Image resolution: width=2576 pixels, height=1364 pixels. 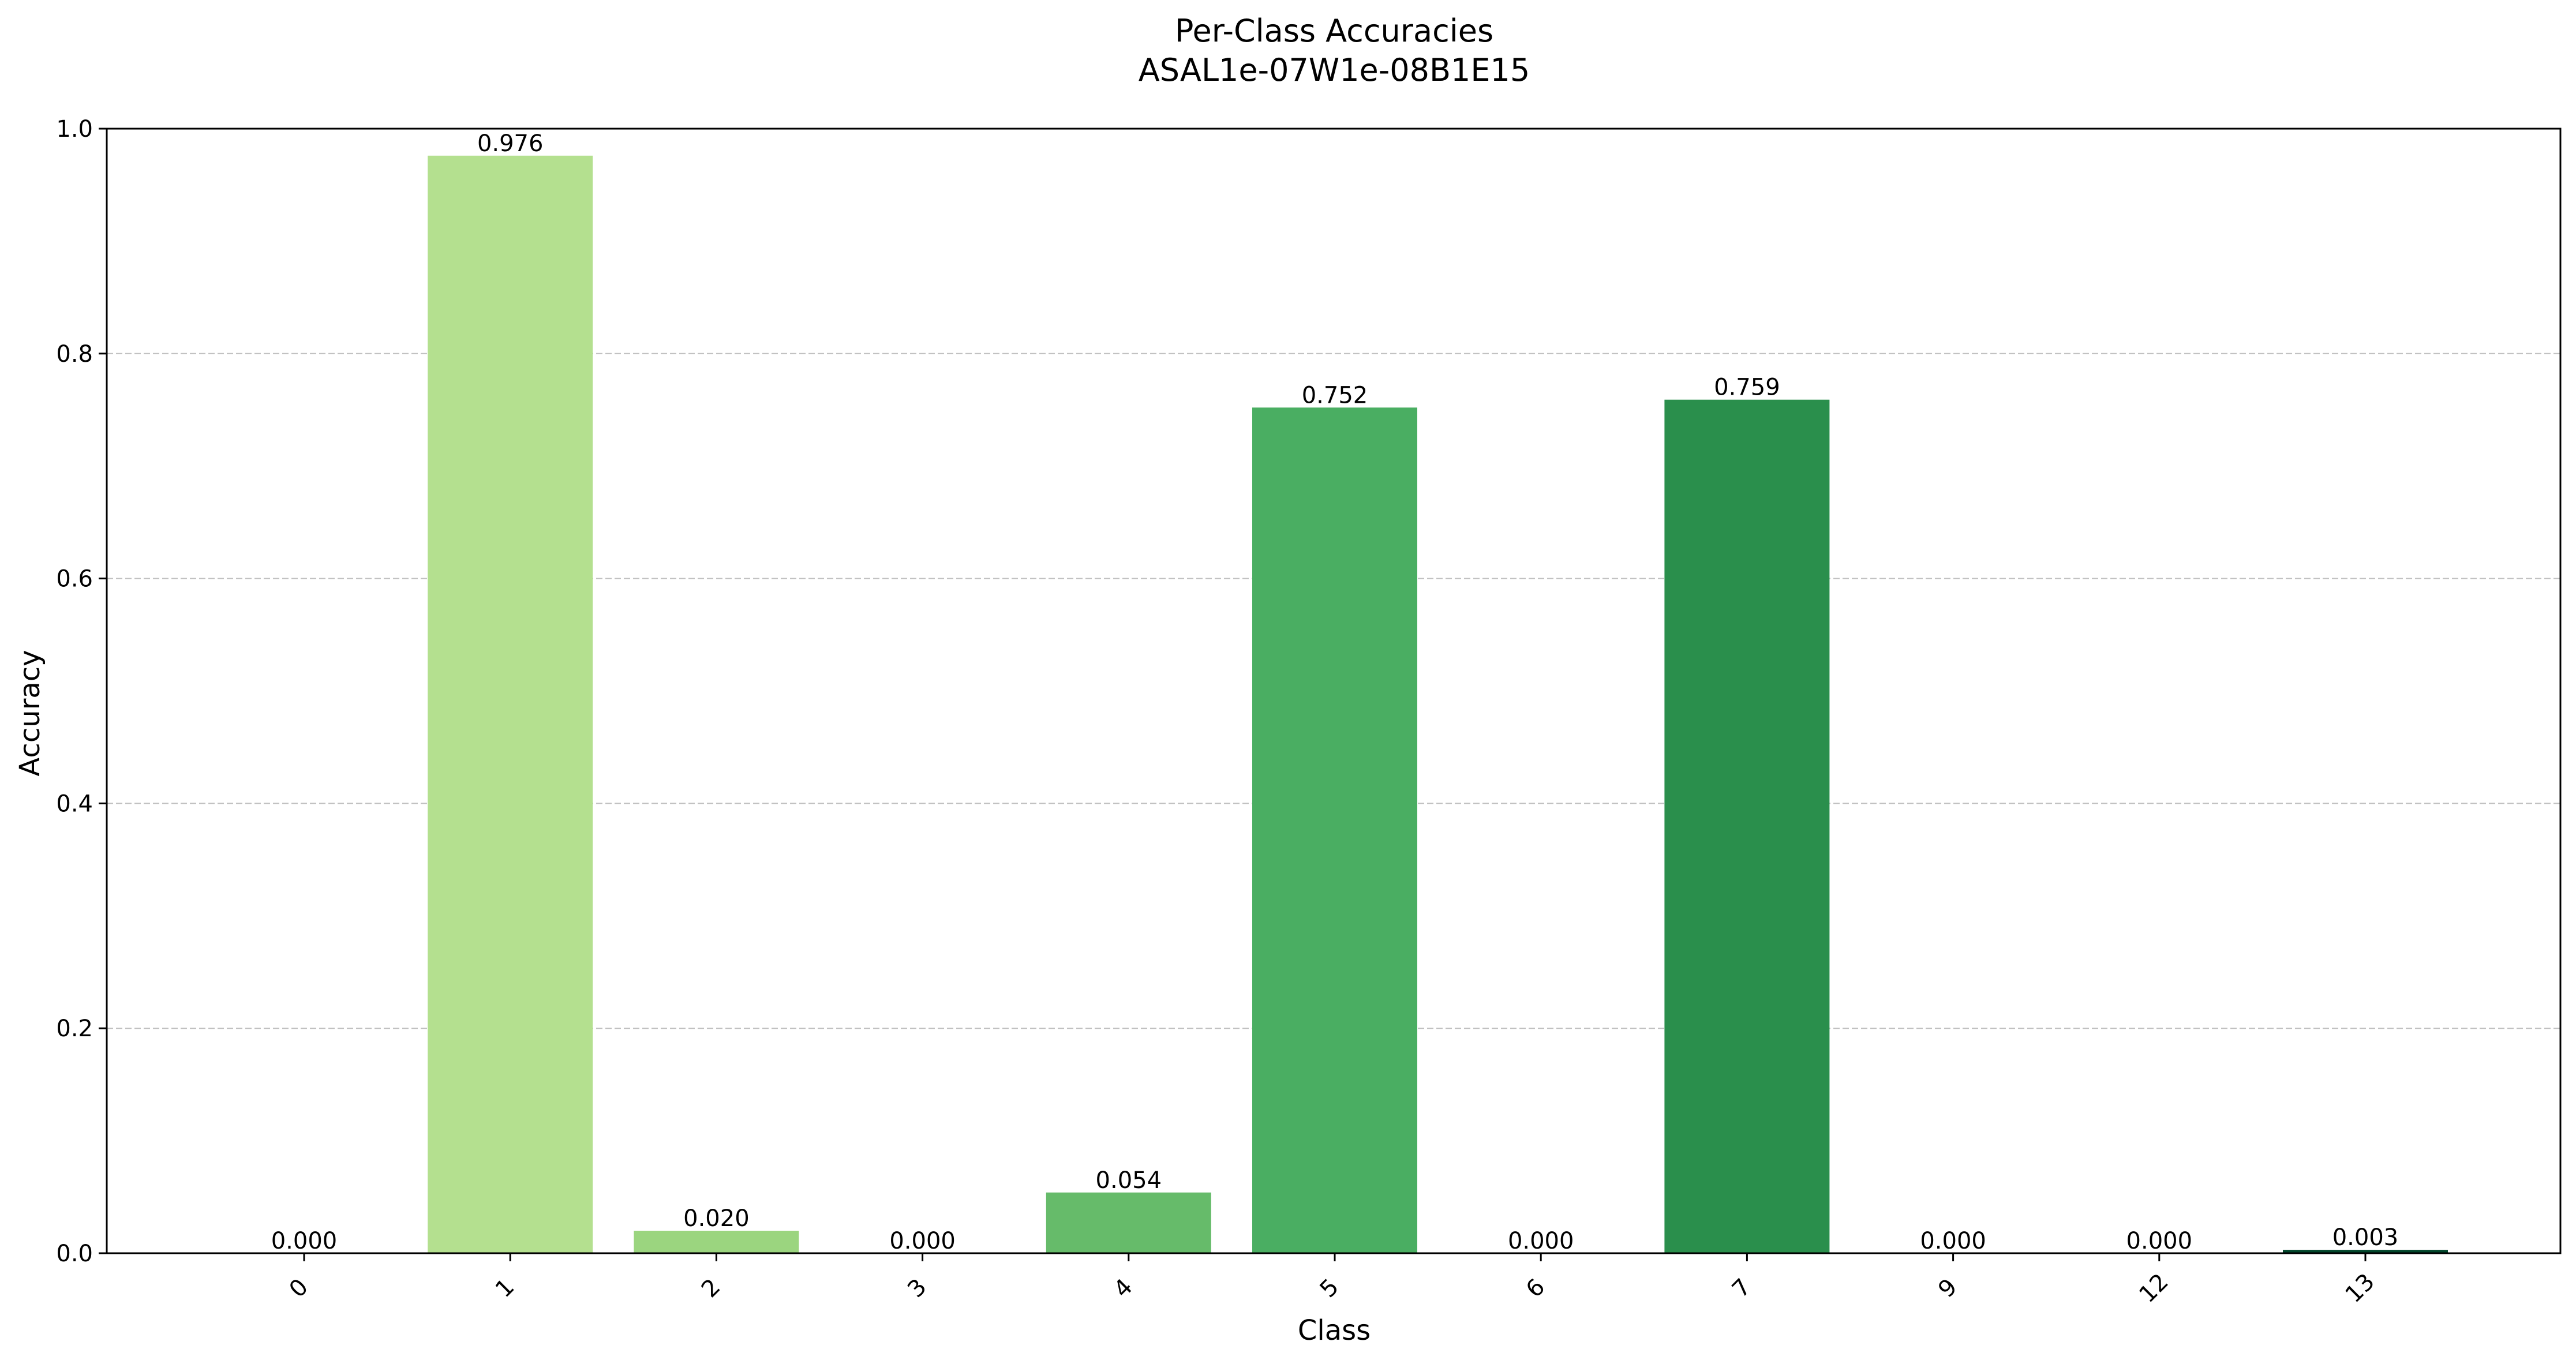 I want to click on bar-value-label: 0.003, so click(x=2365, y=1237).